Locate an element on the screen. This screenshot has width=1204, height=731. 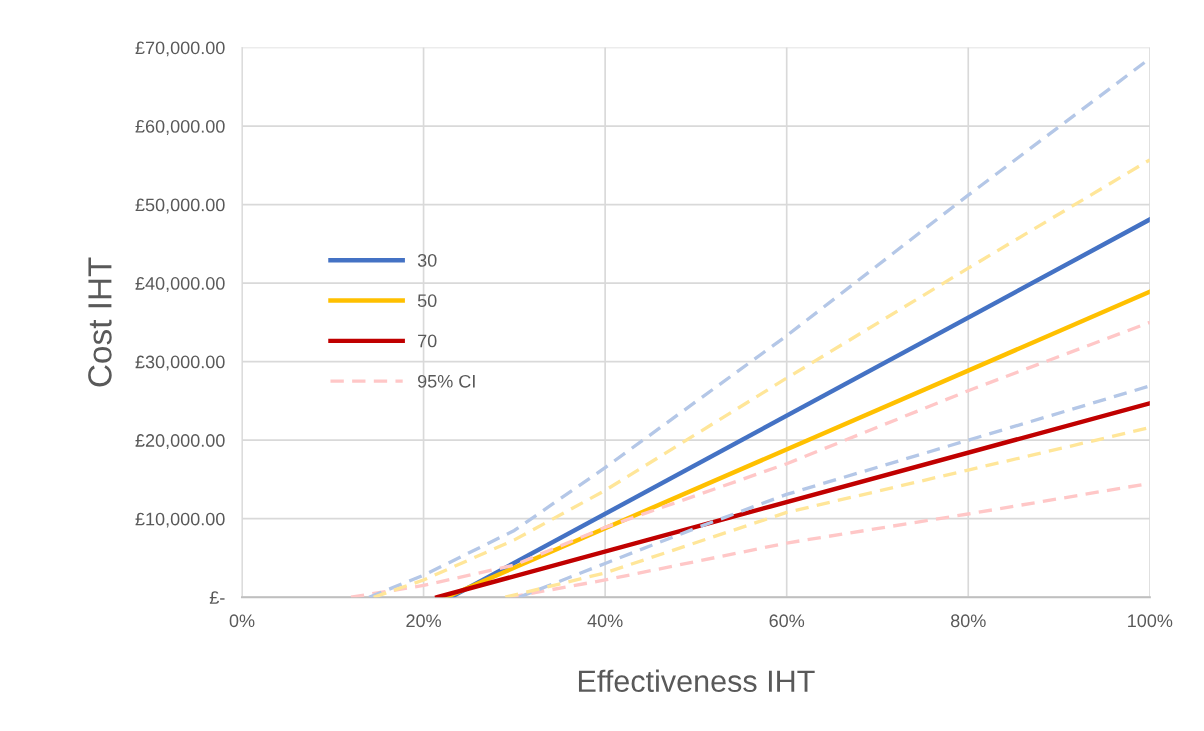
y-tick-label: £10,000.00 is located at coordinates (180, 520).